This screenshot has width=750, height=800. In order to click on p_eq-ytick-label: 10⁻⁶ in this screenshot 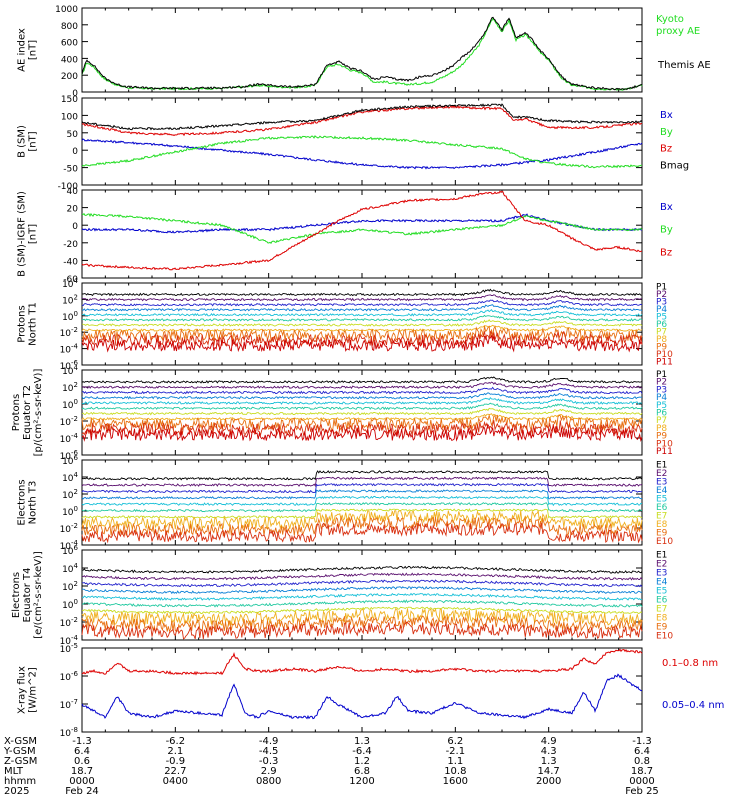, I will do `click(69, 455)`.